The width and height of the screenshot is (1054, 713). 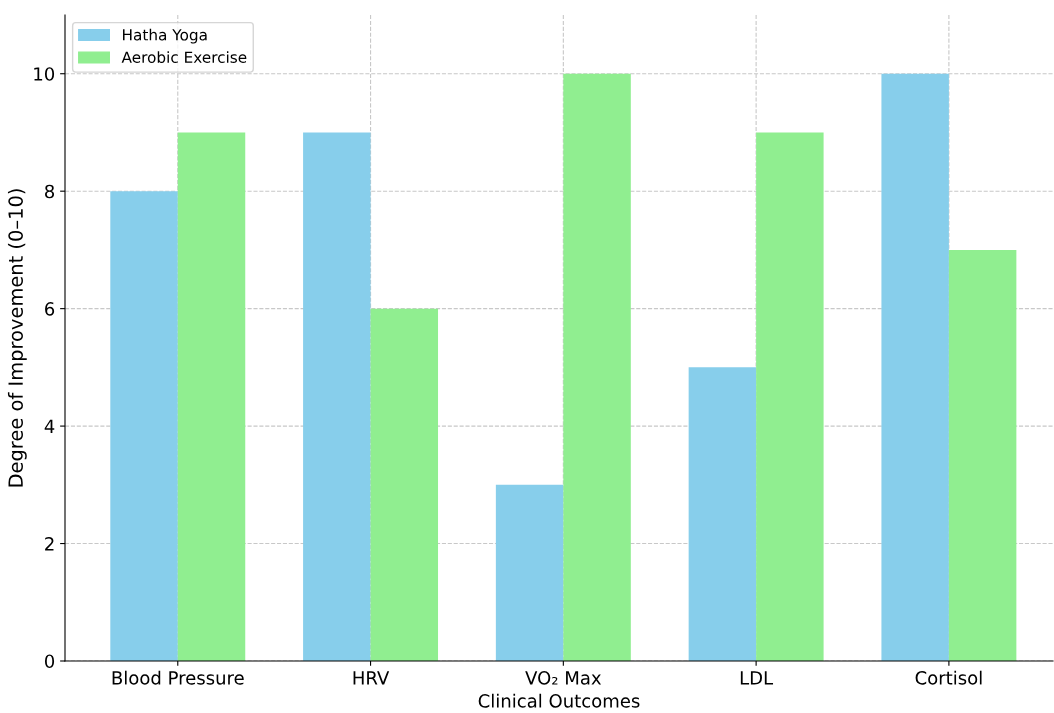 I want to click on legend-label: Hatha Yoga, so click(x=165, y=36).